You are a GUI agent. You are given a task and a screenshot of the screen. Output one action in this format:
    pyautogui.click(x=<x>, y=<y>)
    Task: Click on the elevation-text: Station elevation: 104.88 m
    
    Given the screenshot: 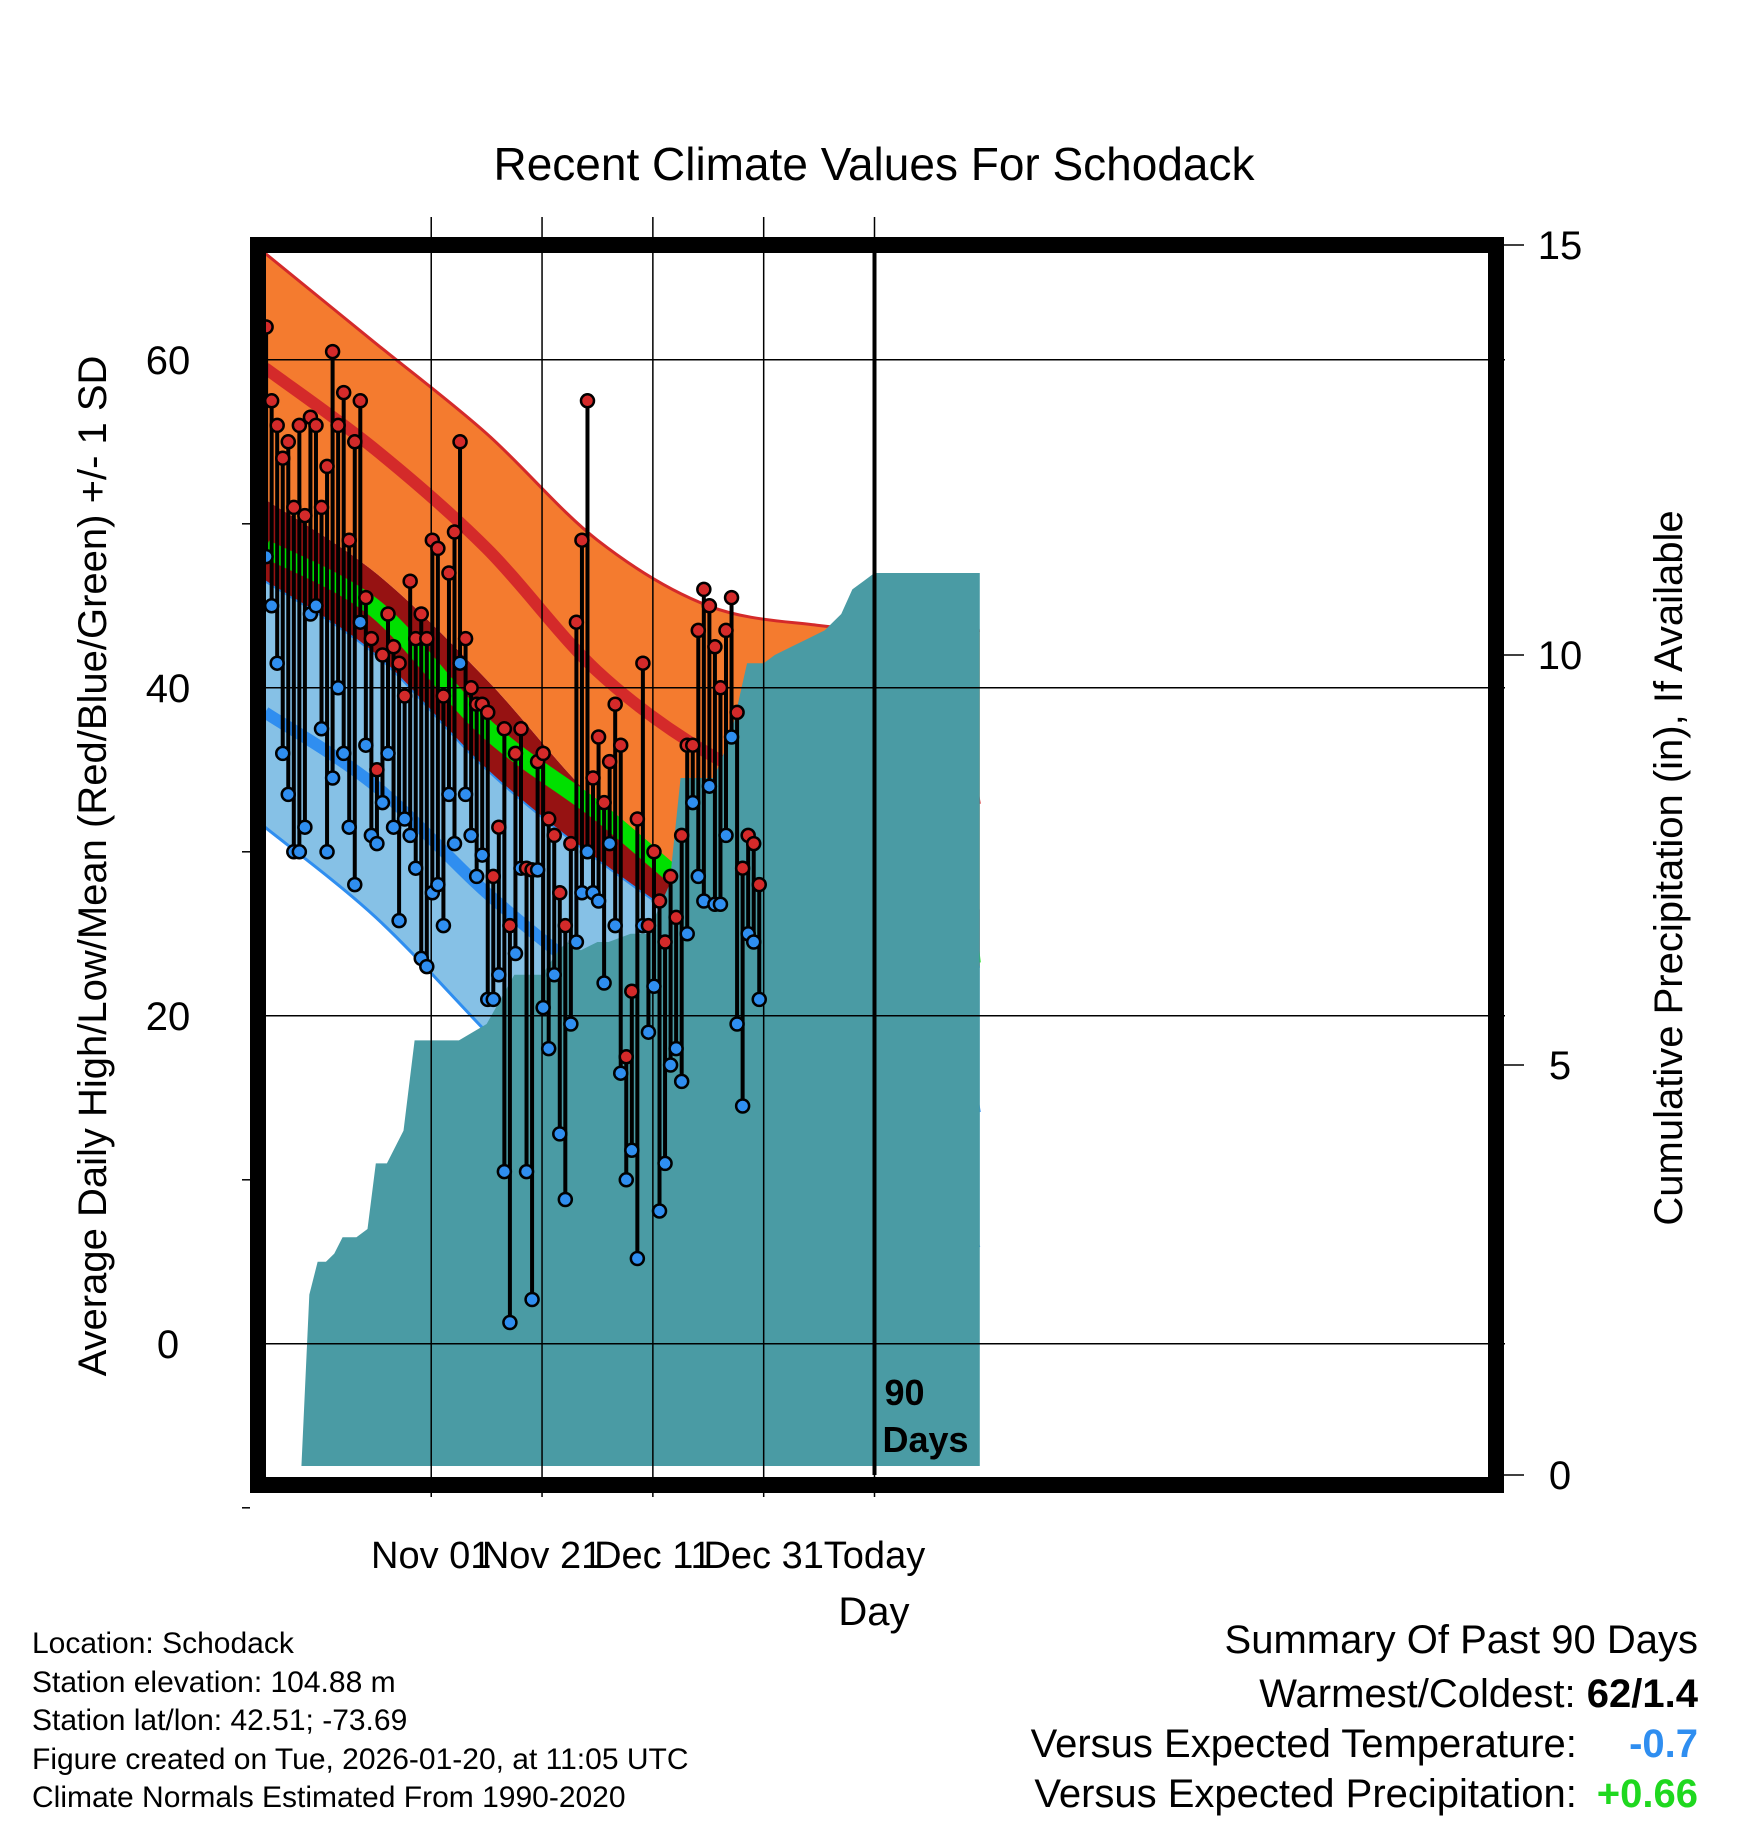 What is the action you would take?
    pyautogui.click(x=214, y=1682)
    